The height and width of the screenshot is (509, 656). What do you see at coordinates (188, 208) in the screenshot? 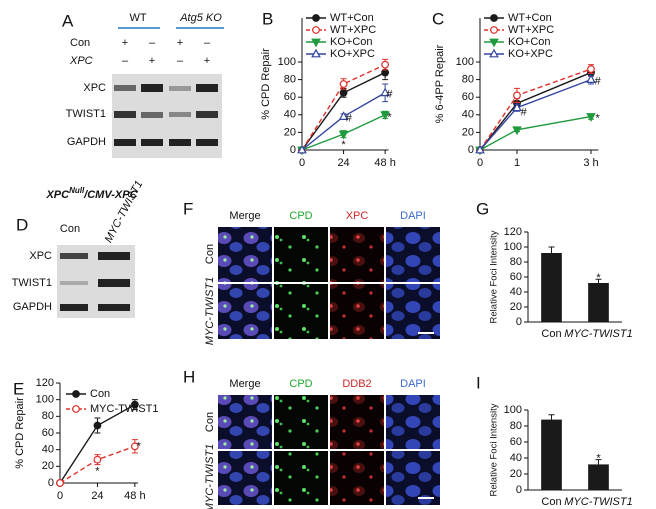
I see `panel-label: F` at bounding box center [188, 208].